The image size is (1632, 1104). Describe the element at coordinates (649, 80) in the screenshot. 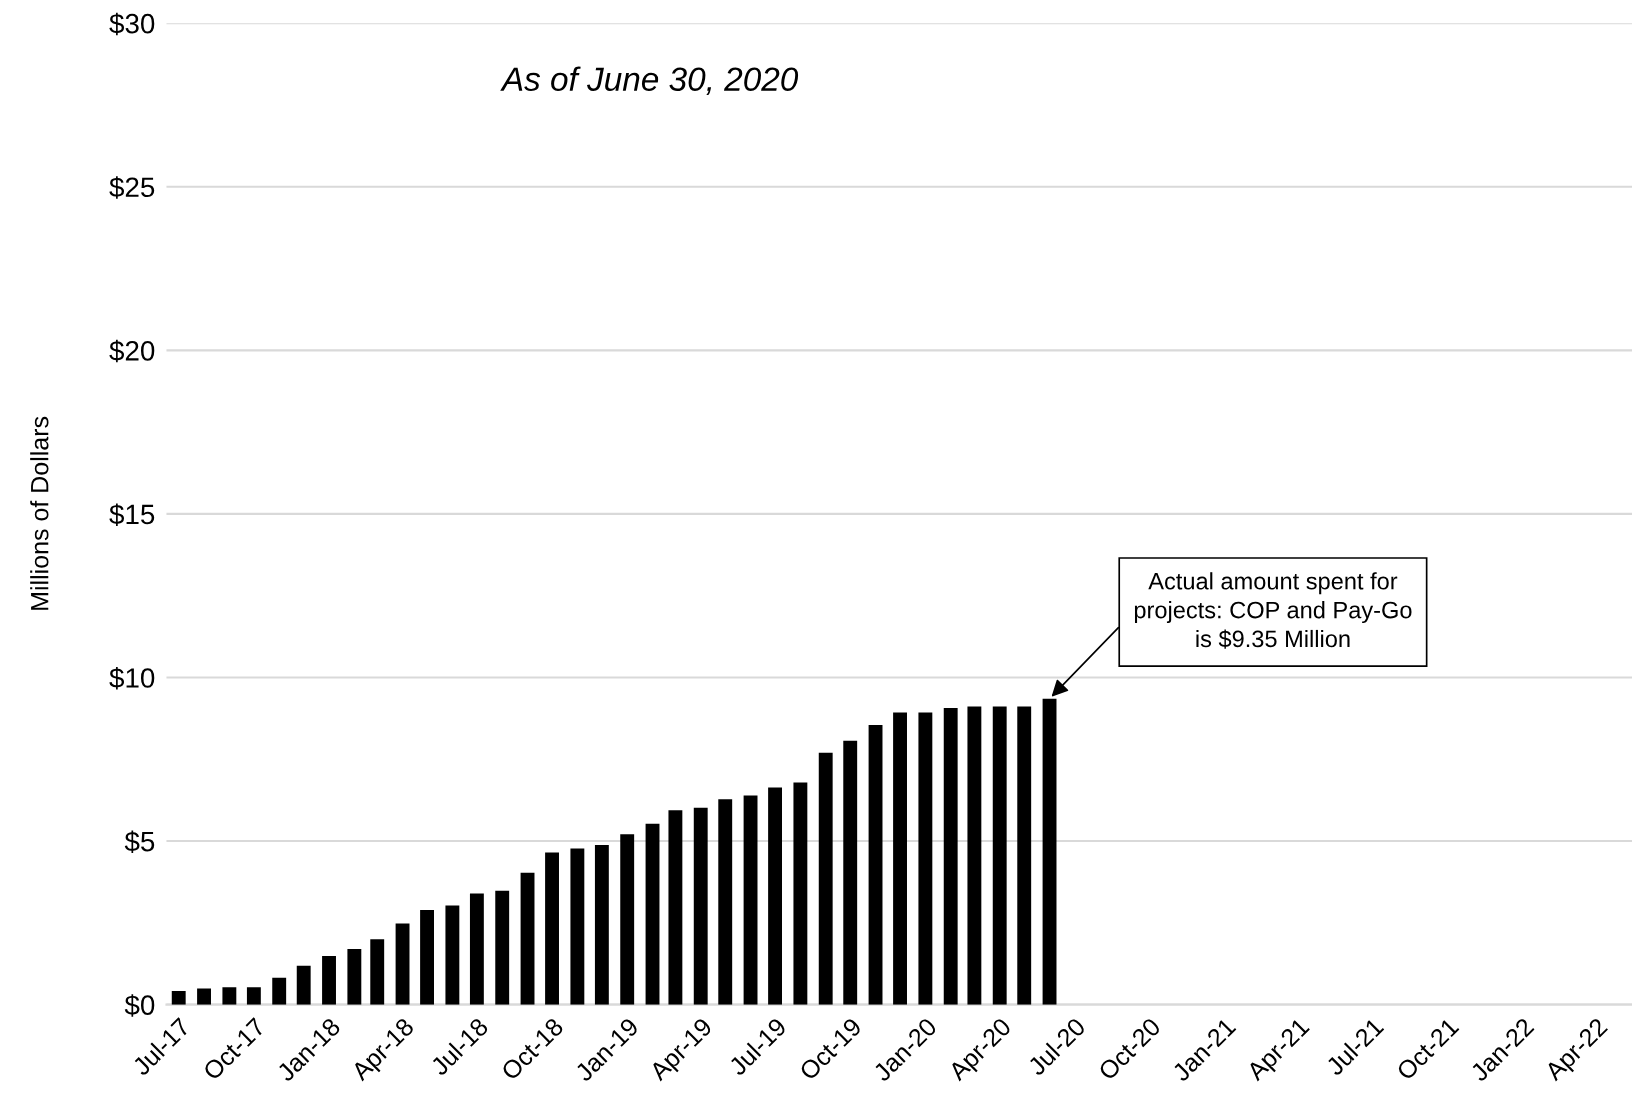

I see `text: As of June 30, 2020` at that location.